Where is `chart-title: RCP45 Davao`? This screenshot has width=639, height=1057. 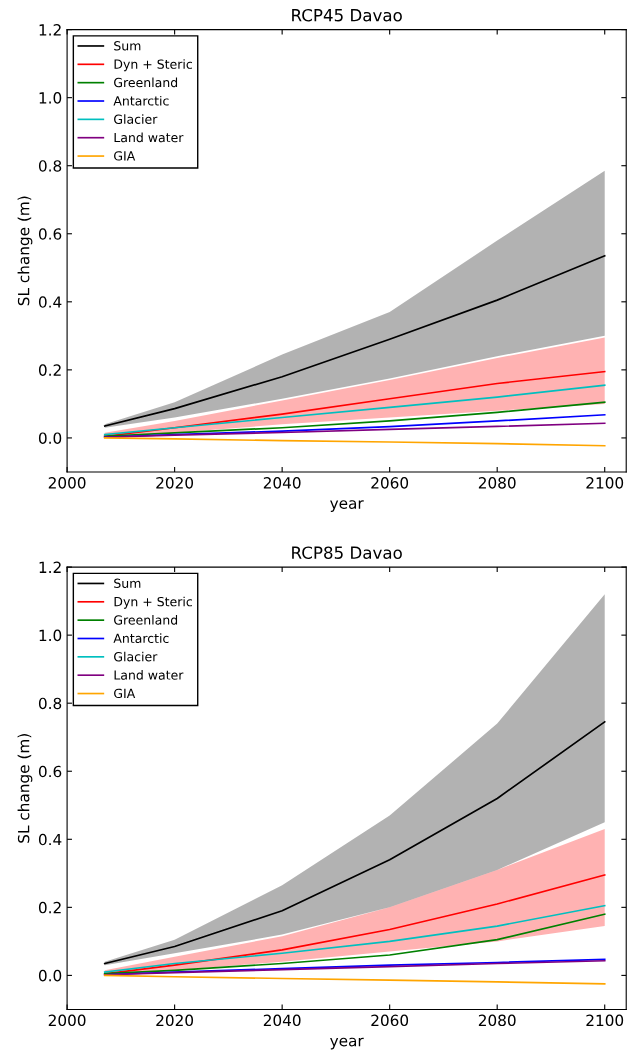 chart-title: RCP45 Davao is located at coordinates (347, 15).